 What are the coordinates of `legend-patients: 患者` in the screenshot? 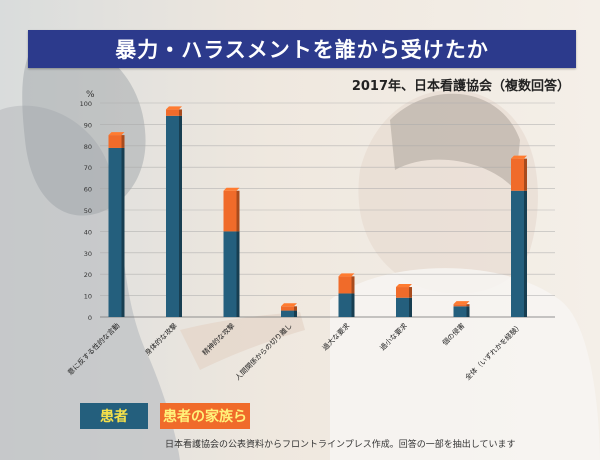 It's located at (114, 416).